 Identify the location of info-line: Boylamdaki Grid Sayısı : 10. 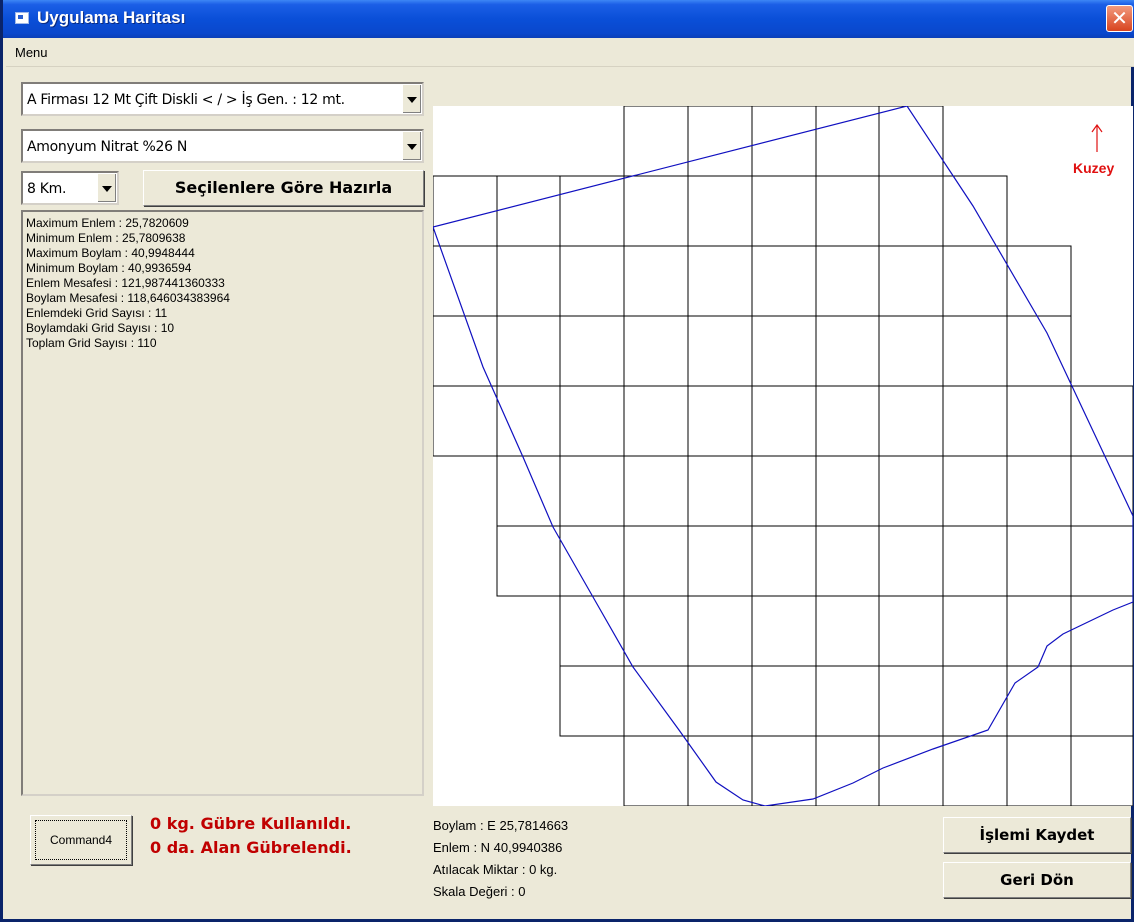
(100, 328).